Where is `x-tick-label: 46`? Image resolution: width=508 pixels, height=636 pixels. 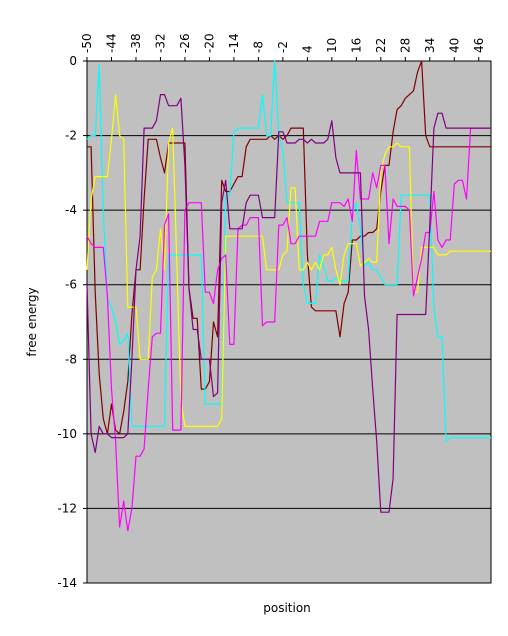 x-tick-label: 46 is located at coordinates (479, 45).